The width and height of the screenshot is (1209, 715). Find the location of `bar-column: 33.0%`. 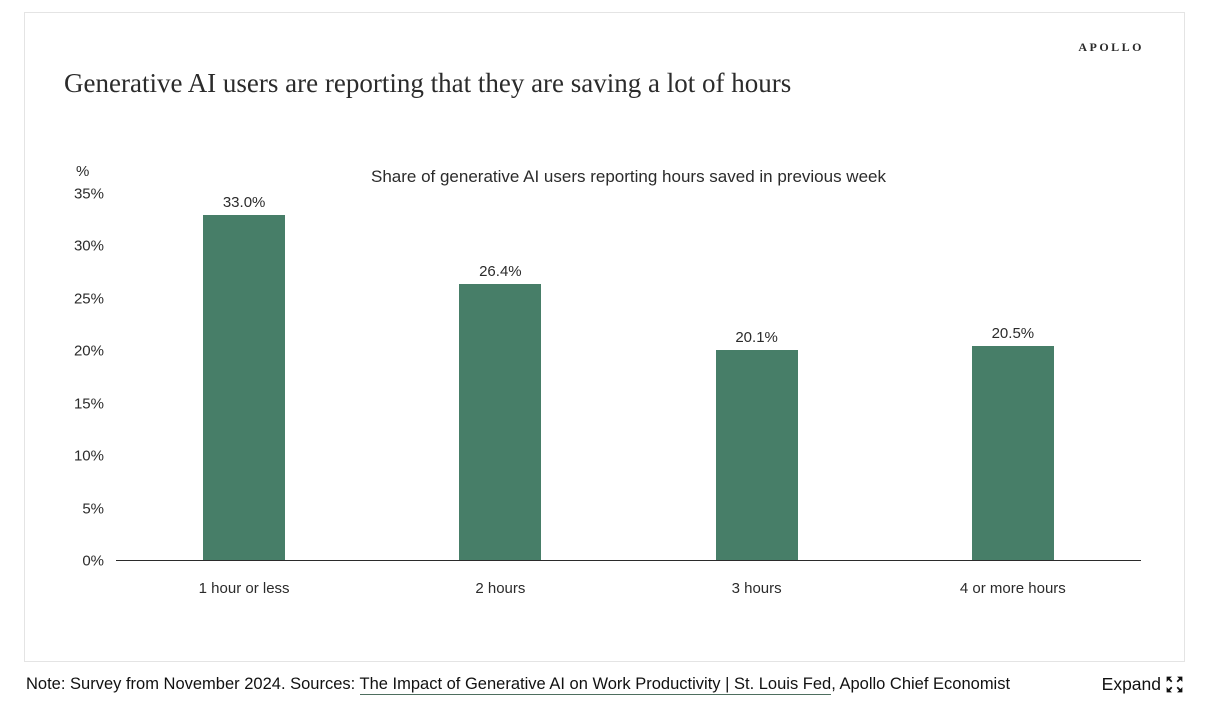

bar-column: 33.0% is located at coordinates (244, 377).